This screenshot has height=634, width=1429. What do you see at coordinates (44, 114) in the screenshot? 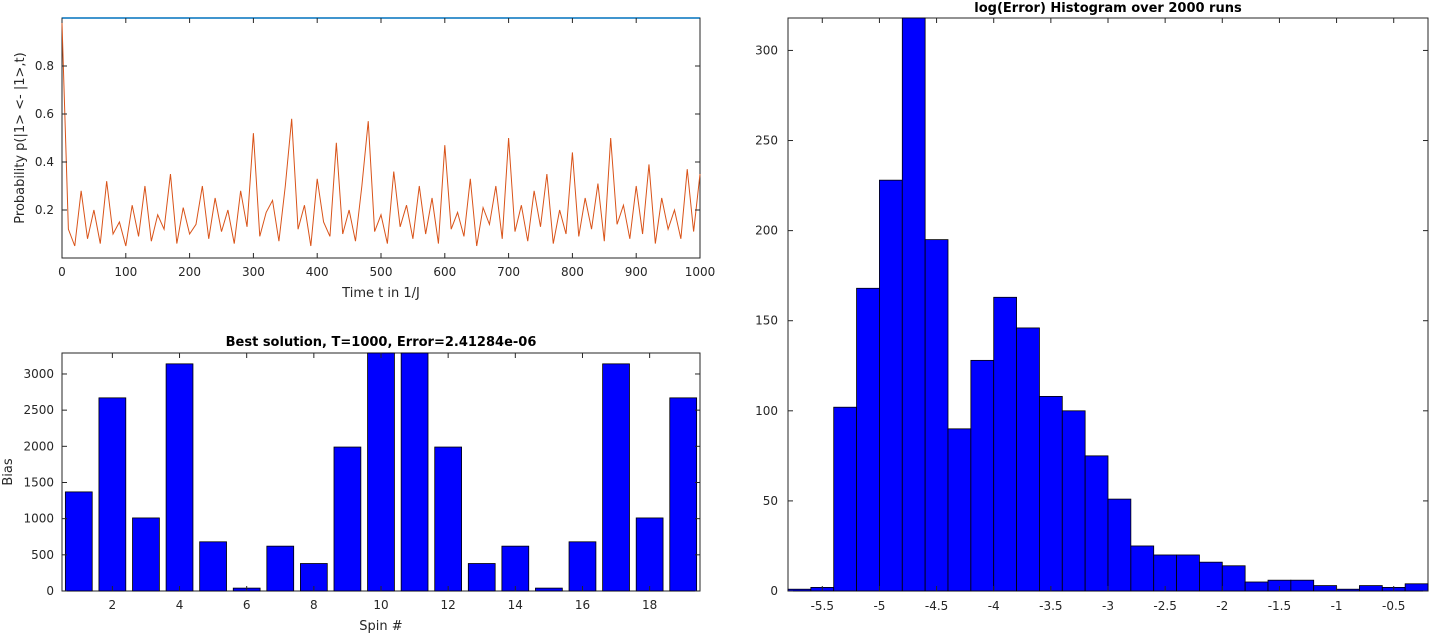
I see `prob-ytick-label: 0.6` at bounding box center [44, 114].